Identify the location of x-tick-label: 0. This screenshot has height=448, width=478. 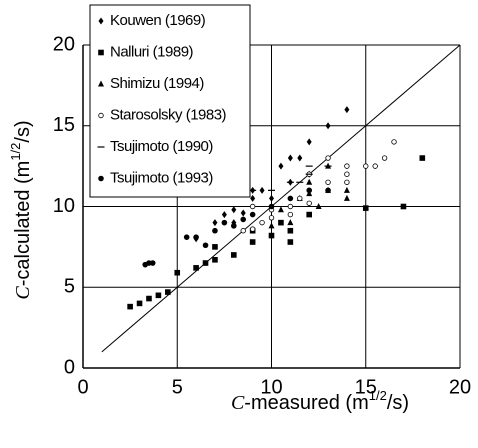
(82, 387).